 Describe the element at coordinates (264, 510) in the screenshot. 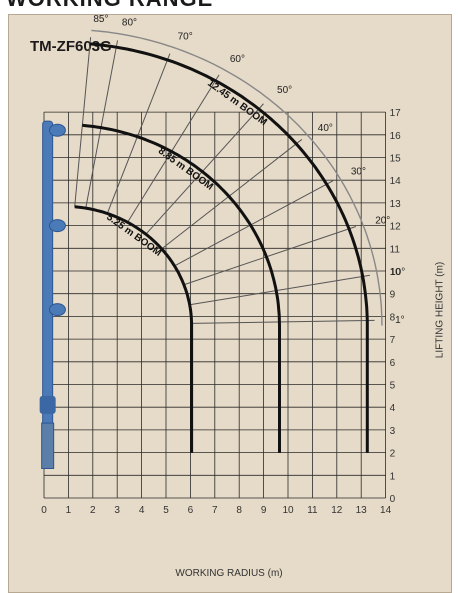

I see `x-tick-label: 9` at that location.